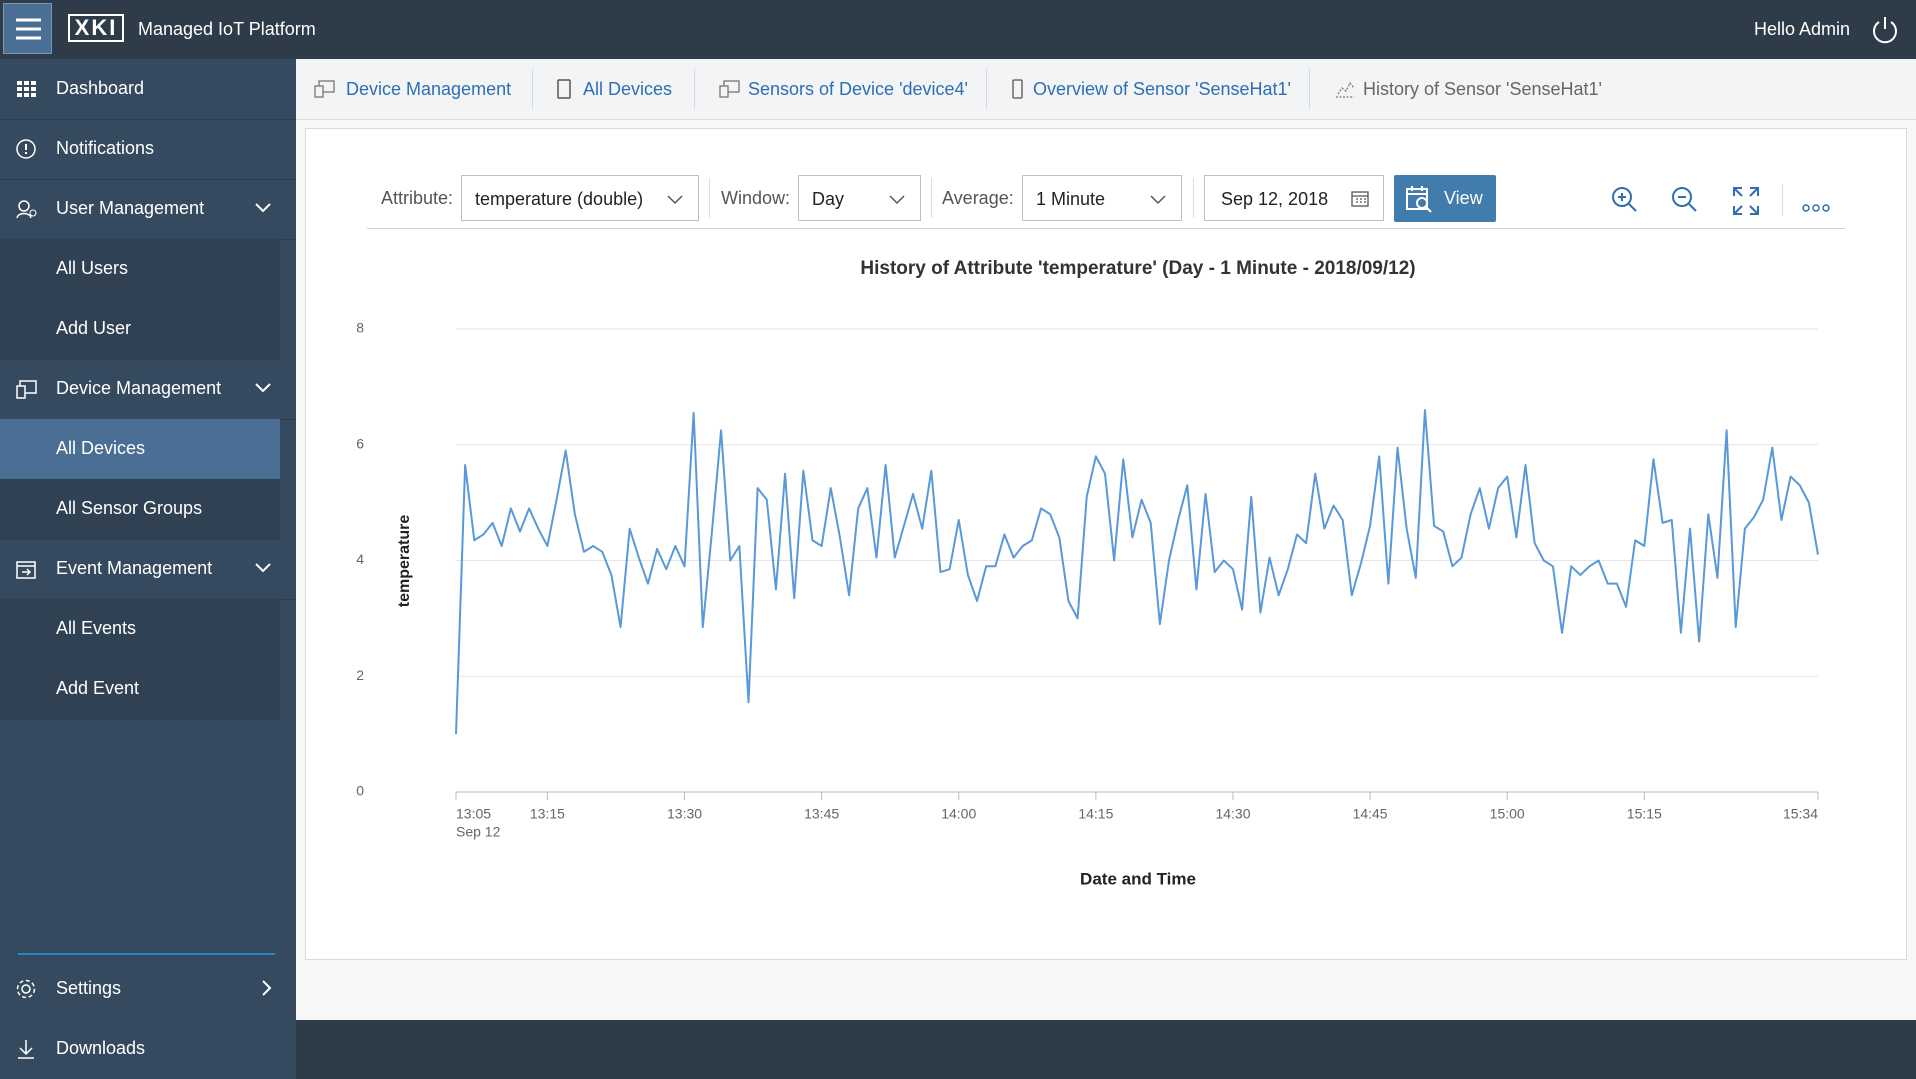  I want to click on nav-item: Add Event, so click(140, 689).